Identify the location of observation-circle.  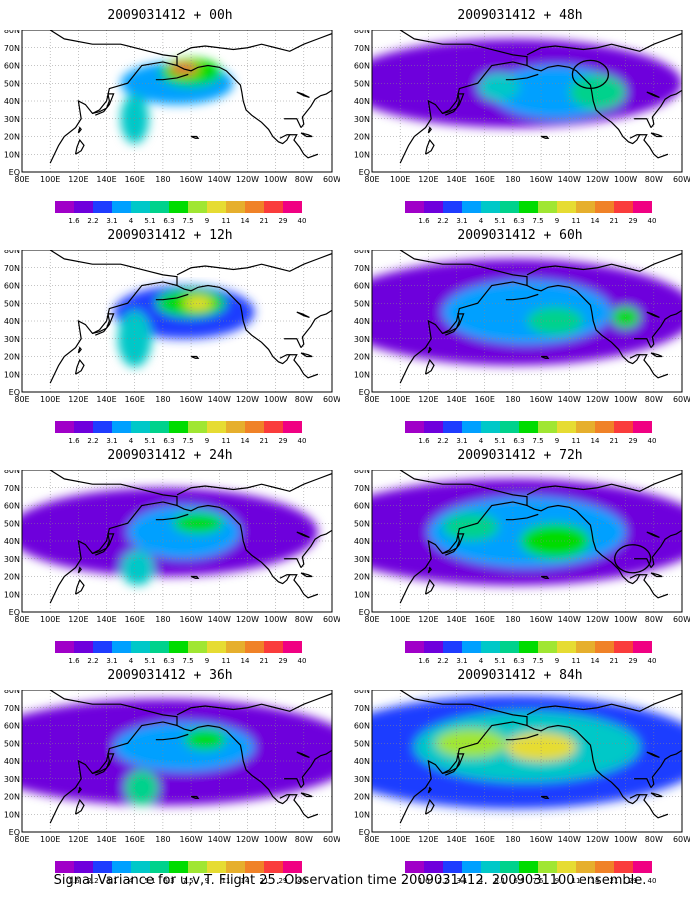
(590, 74).